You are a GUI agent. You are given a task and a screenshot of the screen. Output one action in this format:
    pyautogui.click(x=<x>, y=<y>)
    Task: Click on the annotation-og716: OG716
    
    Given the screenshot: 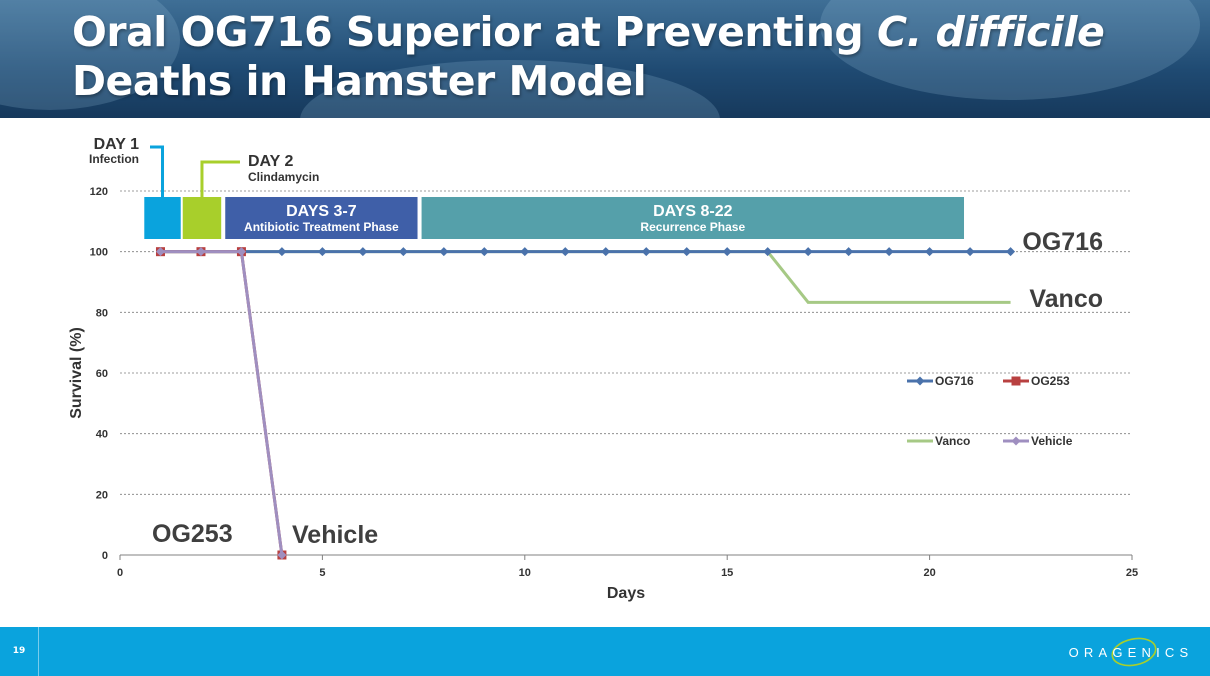 What is the action you would take?
    pyautogui.click(x=1062, y=242)
    